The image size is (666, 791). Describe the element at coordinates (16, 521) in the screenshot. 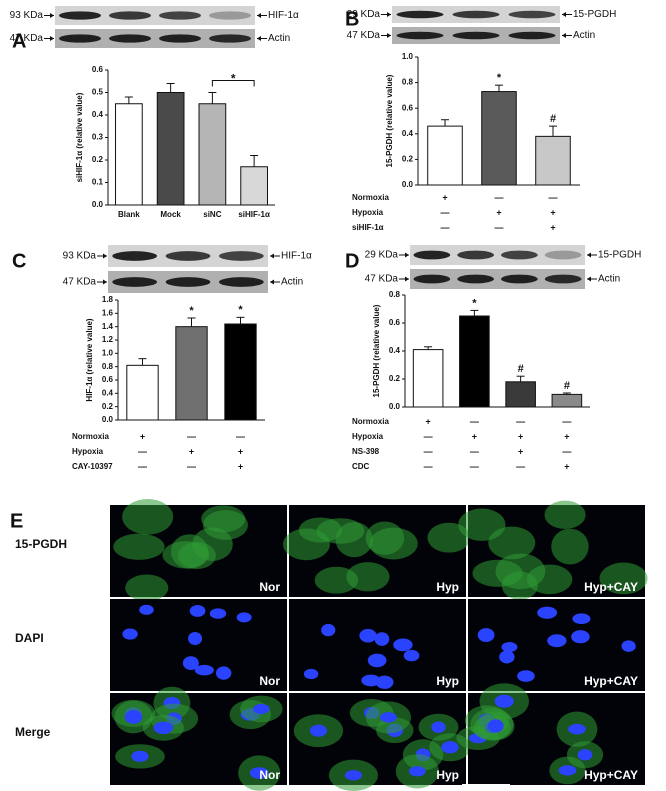

I see `panel-letter: E` at that location.